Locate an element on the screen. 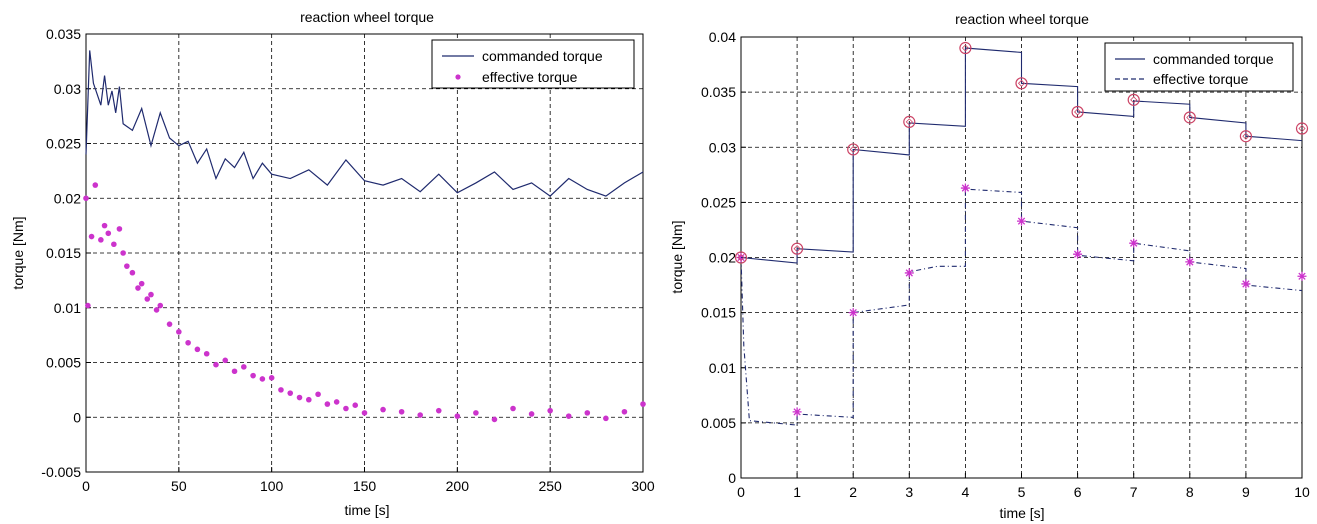 This screenshot has width=1317, height=524. x-tick-label: 100 is located at coordinates (272, 486).